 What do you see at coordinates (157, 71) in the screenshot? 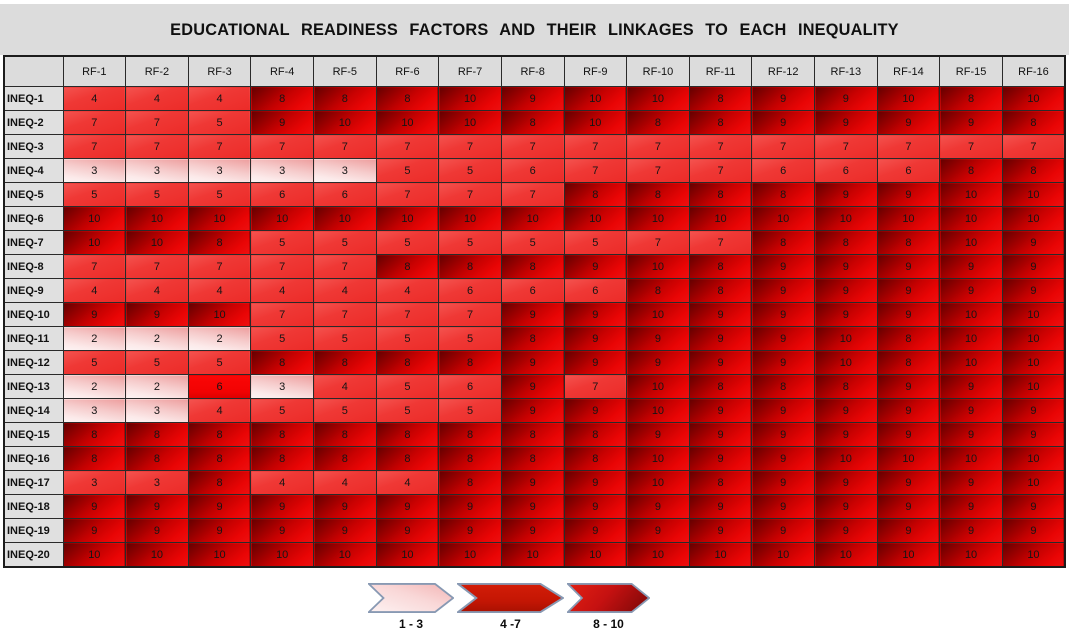
I see `column-header: RF-2` at bounding box center [157, 71].